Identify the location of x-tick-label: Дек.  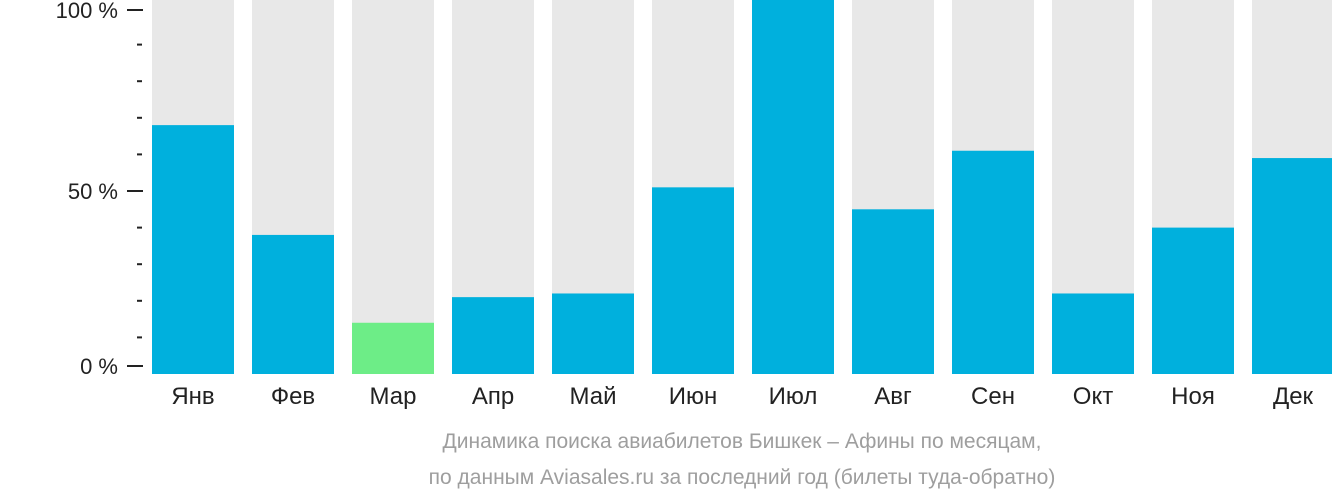
(1293, 396).